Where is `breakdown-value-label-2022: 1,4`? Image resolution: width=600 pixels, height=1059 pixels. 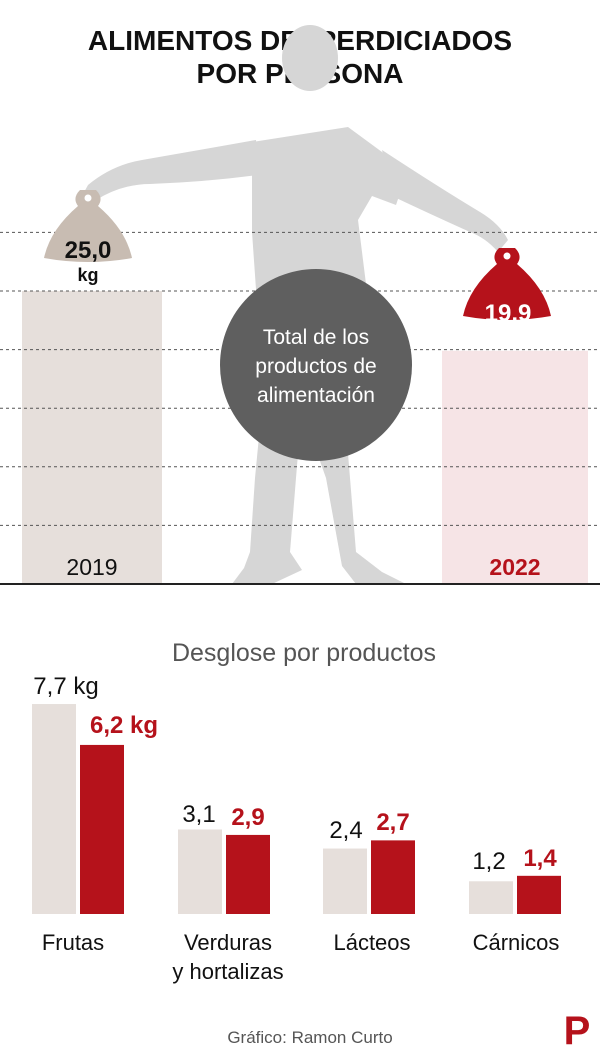 breakdown-value-label-2022: 1,4 is located at coordinates (540, 858).